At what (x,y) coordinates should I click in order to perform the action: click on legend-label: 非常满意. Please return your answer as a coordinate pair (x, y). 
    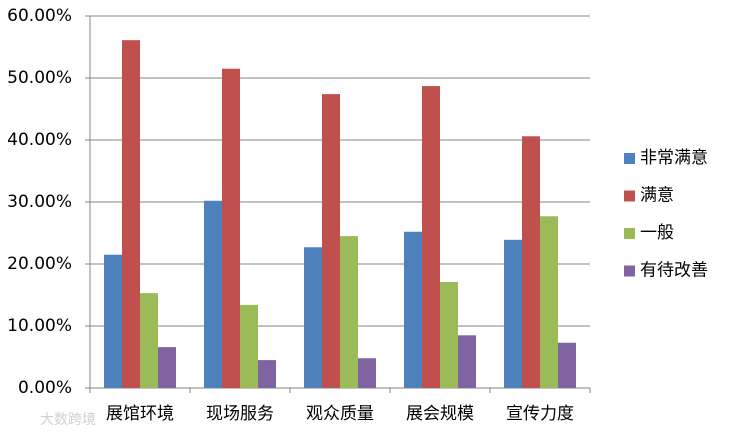
    Looking at the image, I should click on (674, 158).